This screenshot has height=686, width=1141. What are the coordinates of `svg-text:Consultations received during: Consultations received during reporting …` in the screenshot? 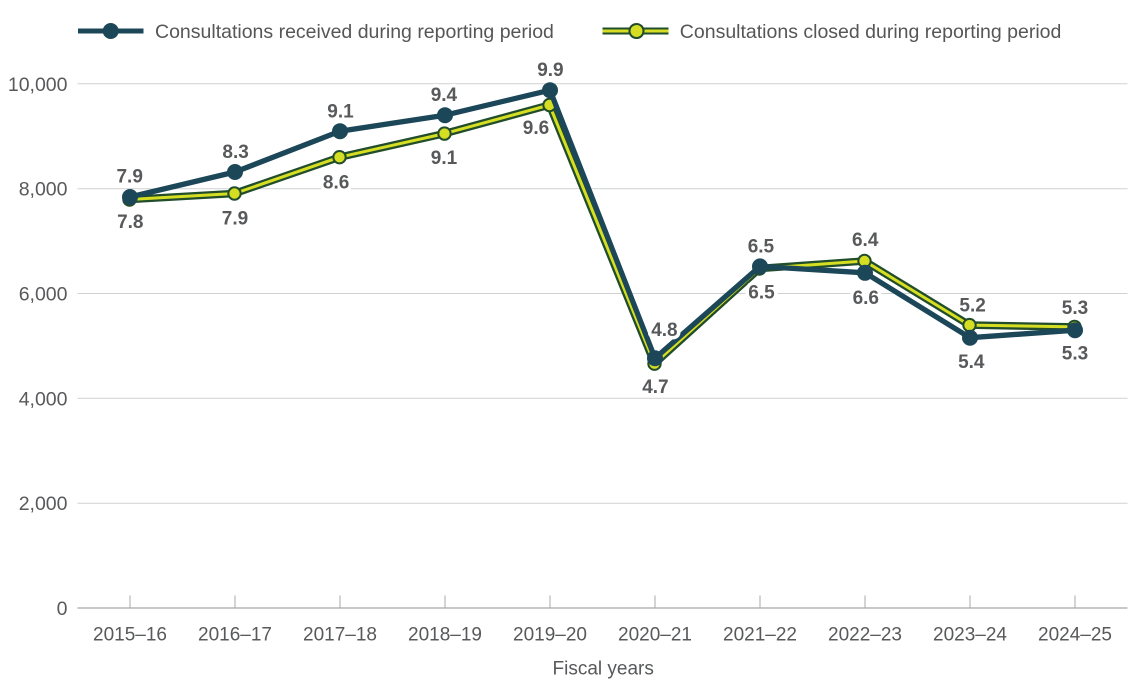 It's located at (354, 32).